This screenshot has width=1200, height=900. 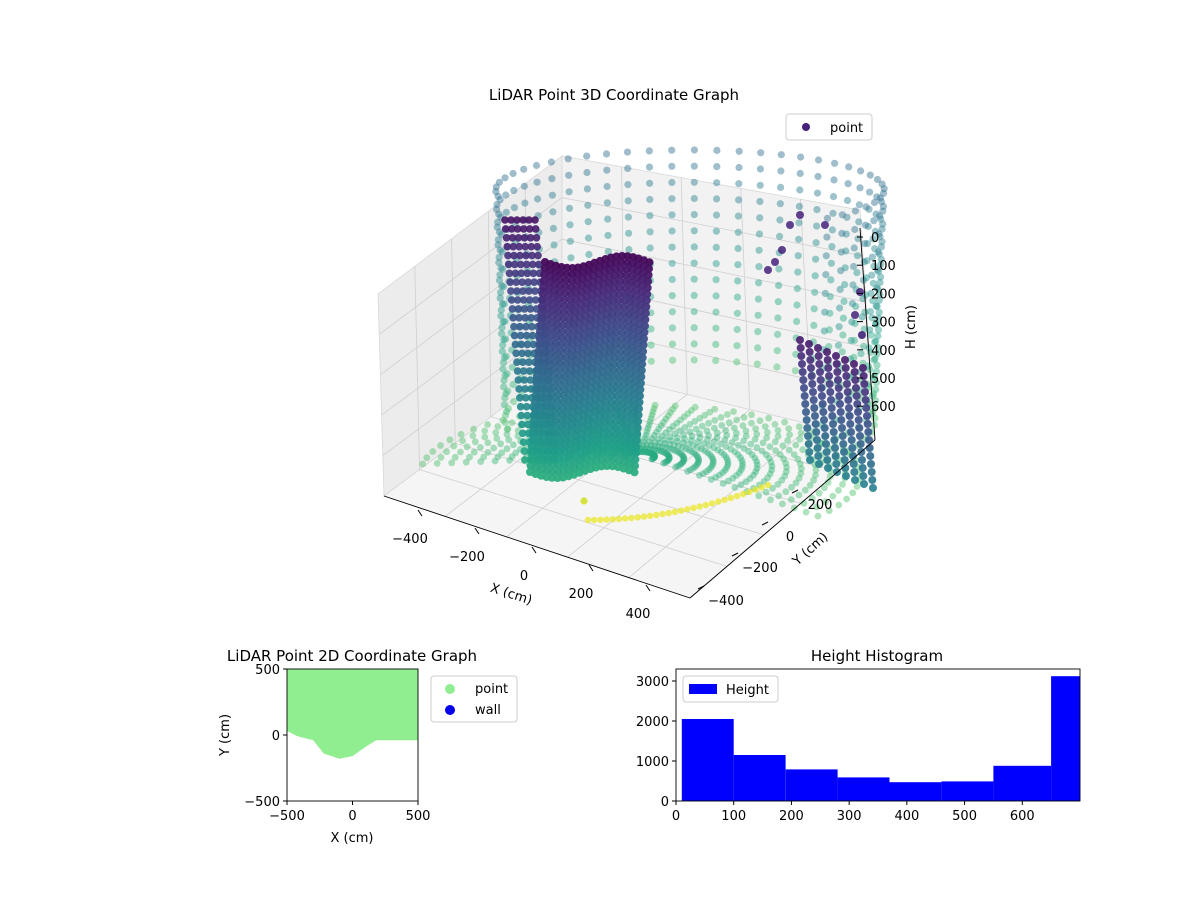 I want to click on z-tick-label-3d: 0, so click(x=875, y=238).